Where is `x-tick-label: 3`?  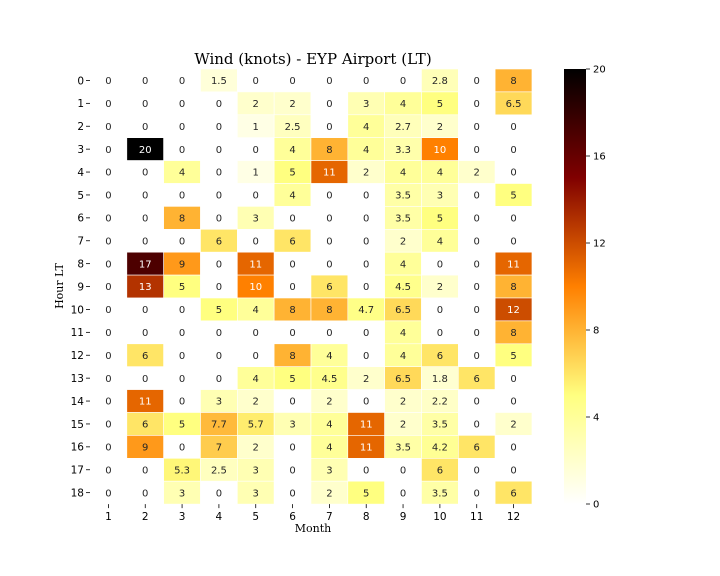 x-tick-label: 3 is located at coordinates (182, 517).